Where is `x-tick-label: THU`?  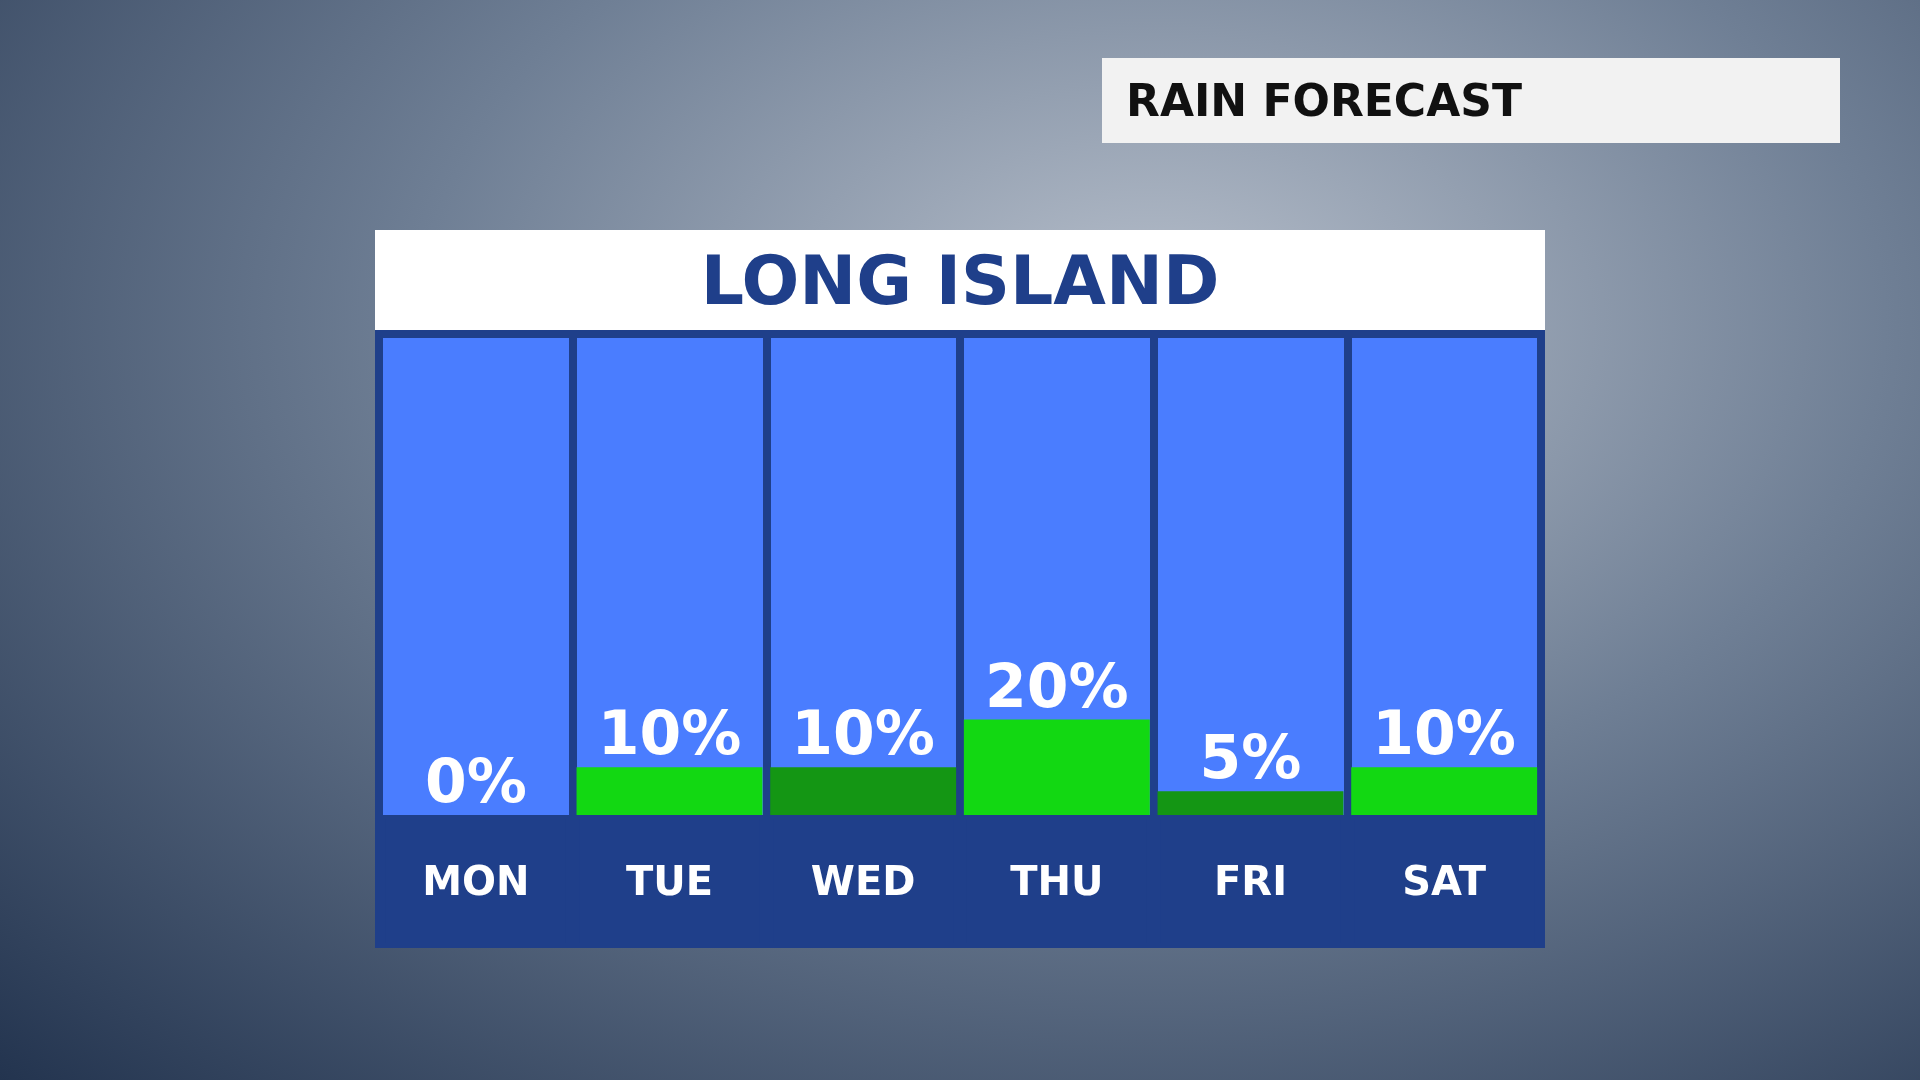
x-tick-label: THU is located at coordinates (1057, 881).